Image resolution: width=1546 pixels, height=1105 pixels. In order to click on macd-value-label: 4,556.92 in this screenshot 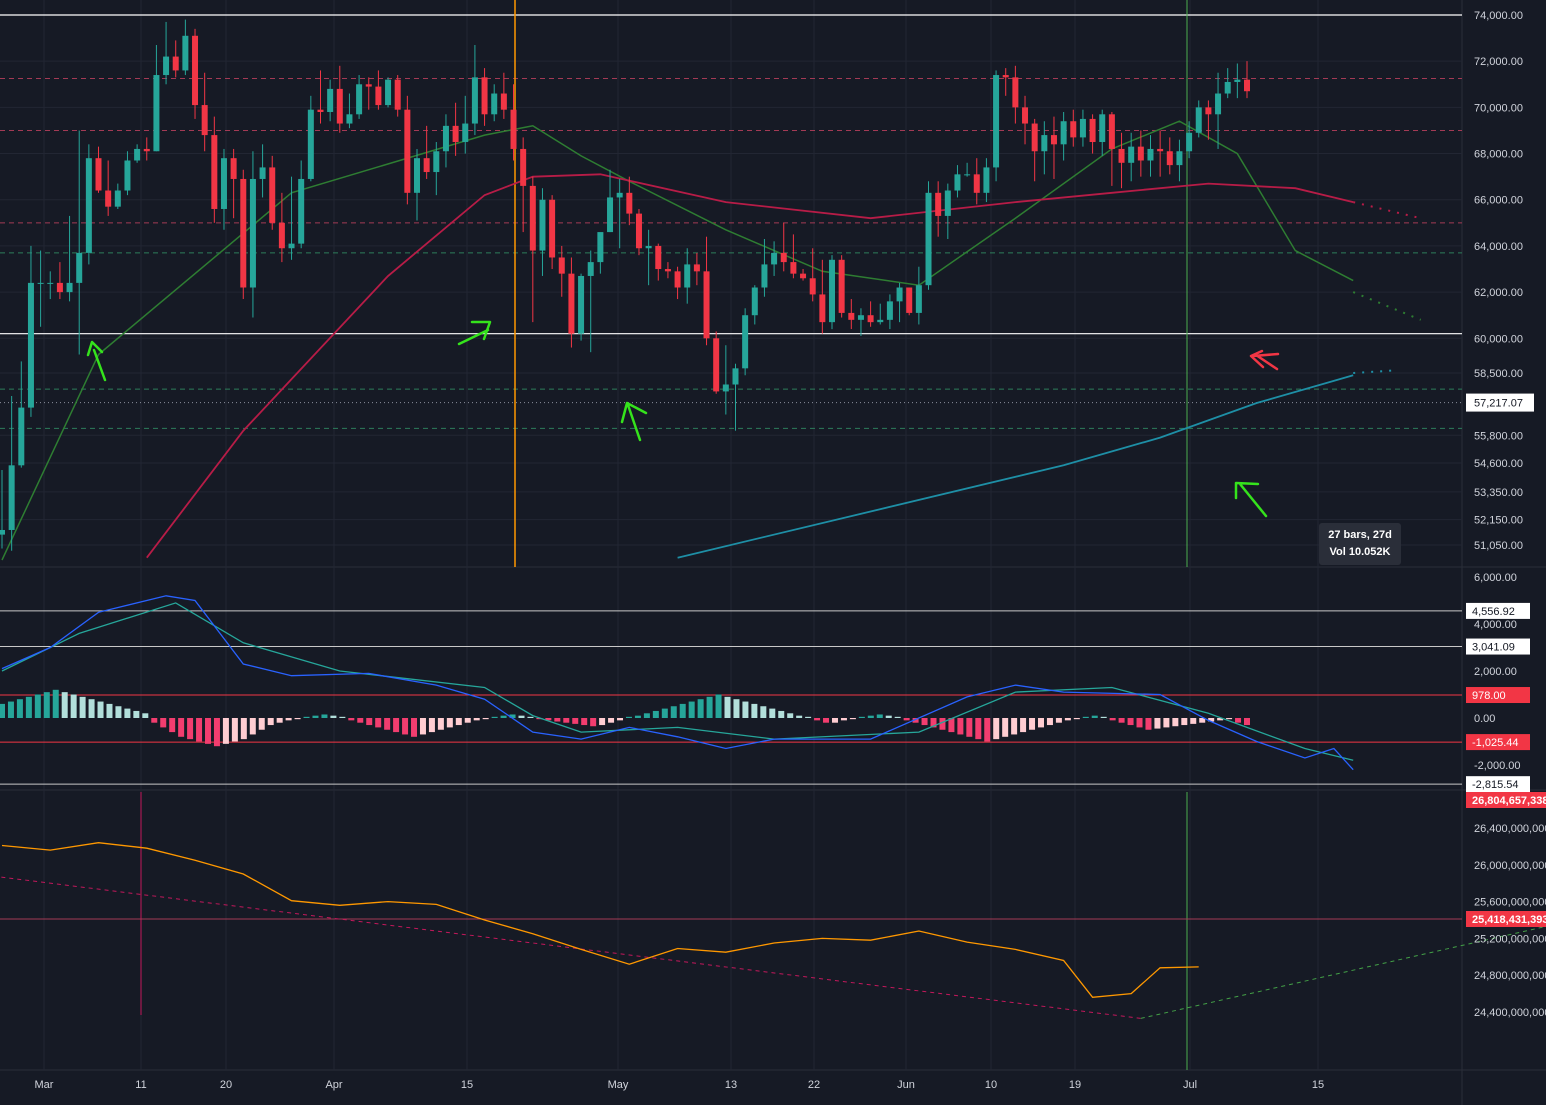, I will do `click(1493, 612)`.